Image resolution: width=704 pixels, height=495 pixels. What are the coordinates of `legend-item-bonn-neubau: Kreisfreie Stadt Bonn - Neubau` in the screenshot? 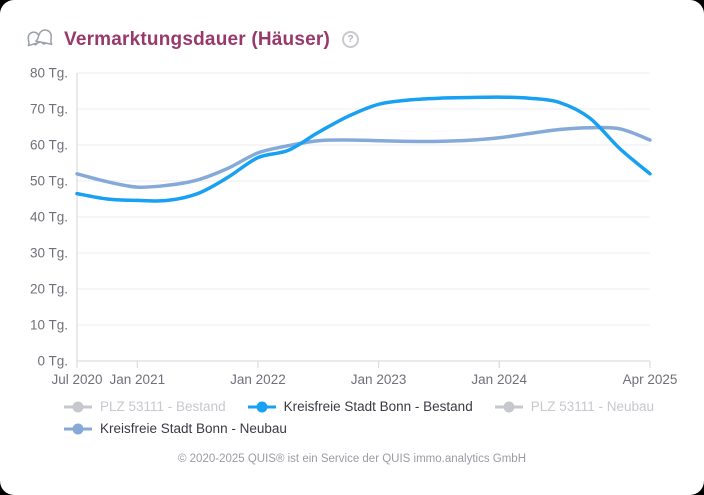 It's located at (175, 428).